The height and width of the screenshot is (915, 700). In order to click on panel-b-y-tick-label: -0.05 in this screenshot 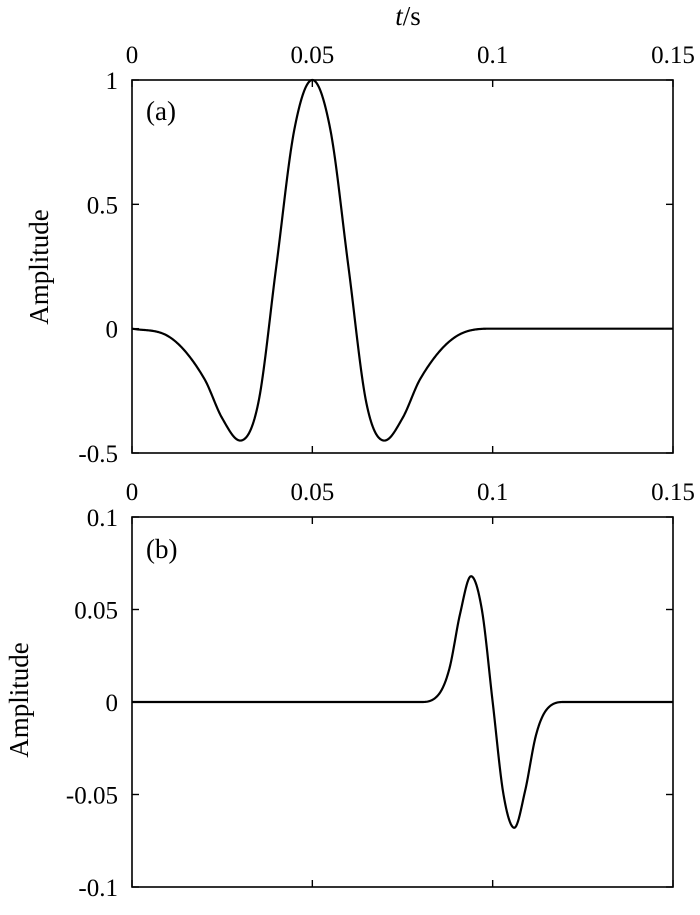, I will do `click(92, 796)`.